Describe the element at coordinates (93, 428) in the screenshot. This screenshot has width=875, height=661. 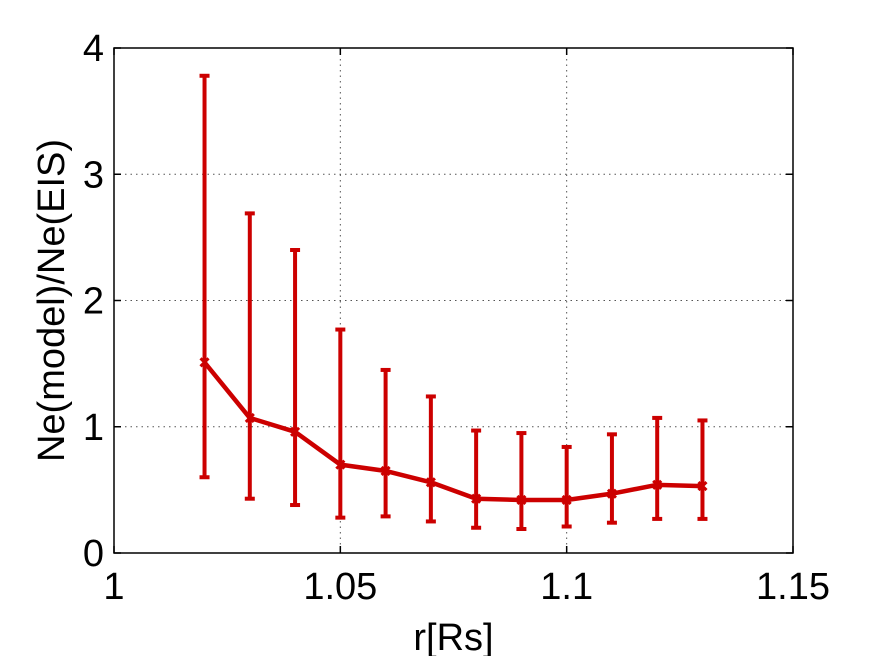
I see `y-tick-label: 1` at that location.